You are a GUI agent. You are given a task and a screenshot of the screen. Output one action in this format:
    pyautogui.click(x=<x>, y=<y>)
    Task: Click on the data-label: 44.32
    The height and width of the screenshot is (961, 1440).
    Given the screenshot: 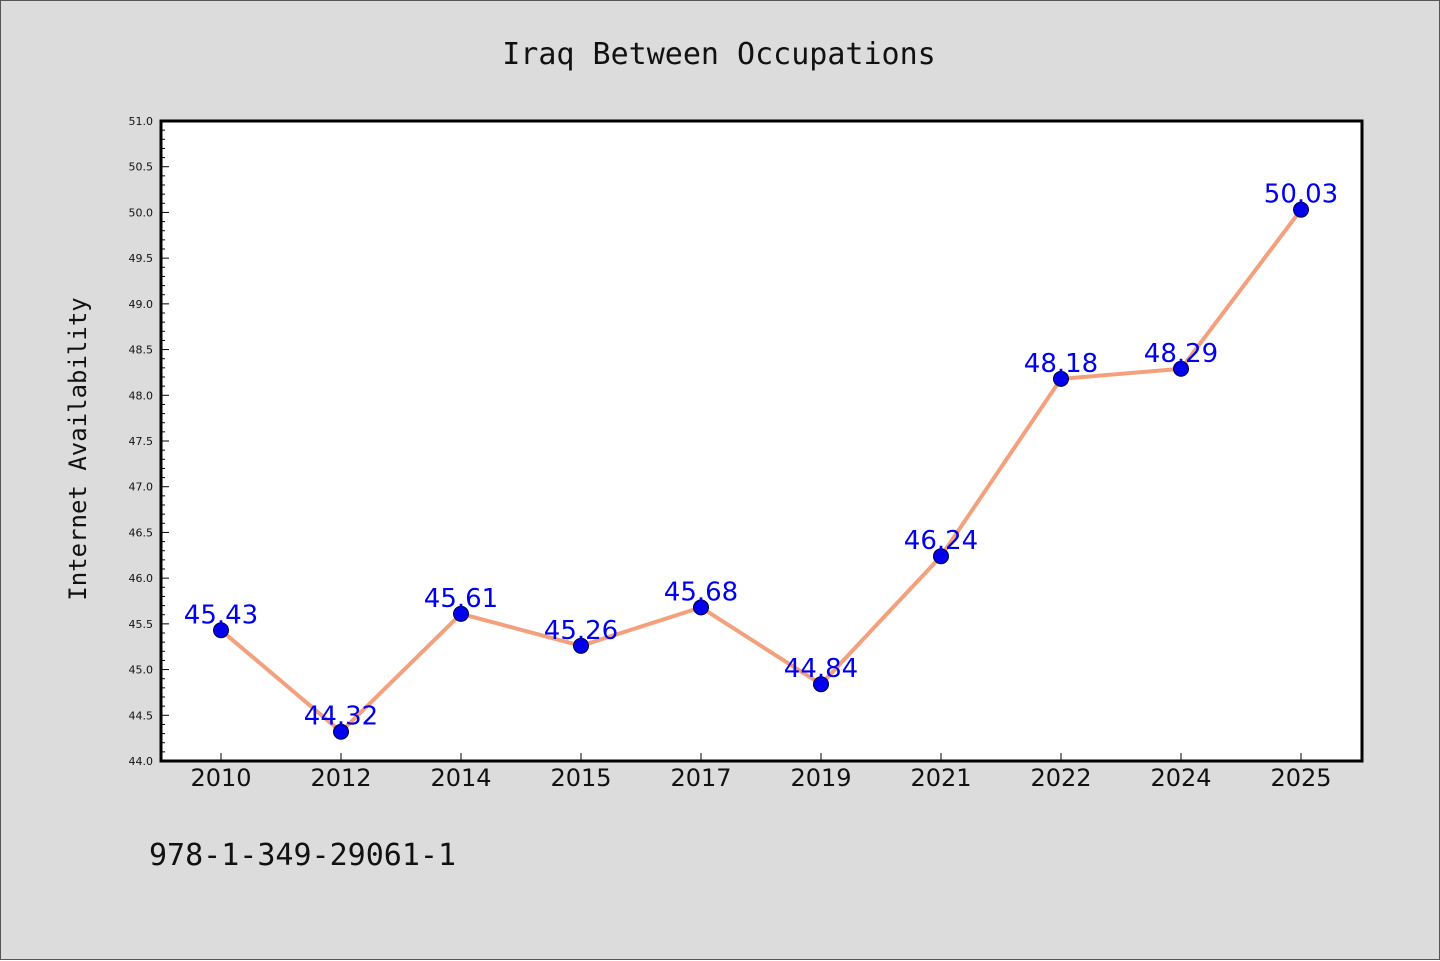 What is the action you would take?
    pyautogui.click(x=341, y=717)
    